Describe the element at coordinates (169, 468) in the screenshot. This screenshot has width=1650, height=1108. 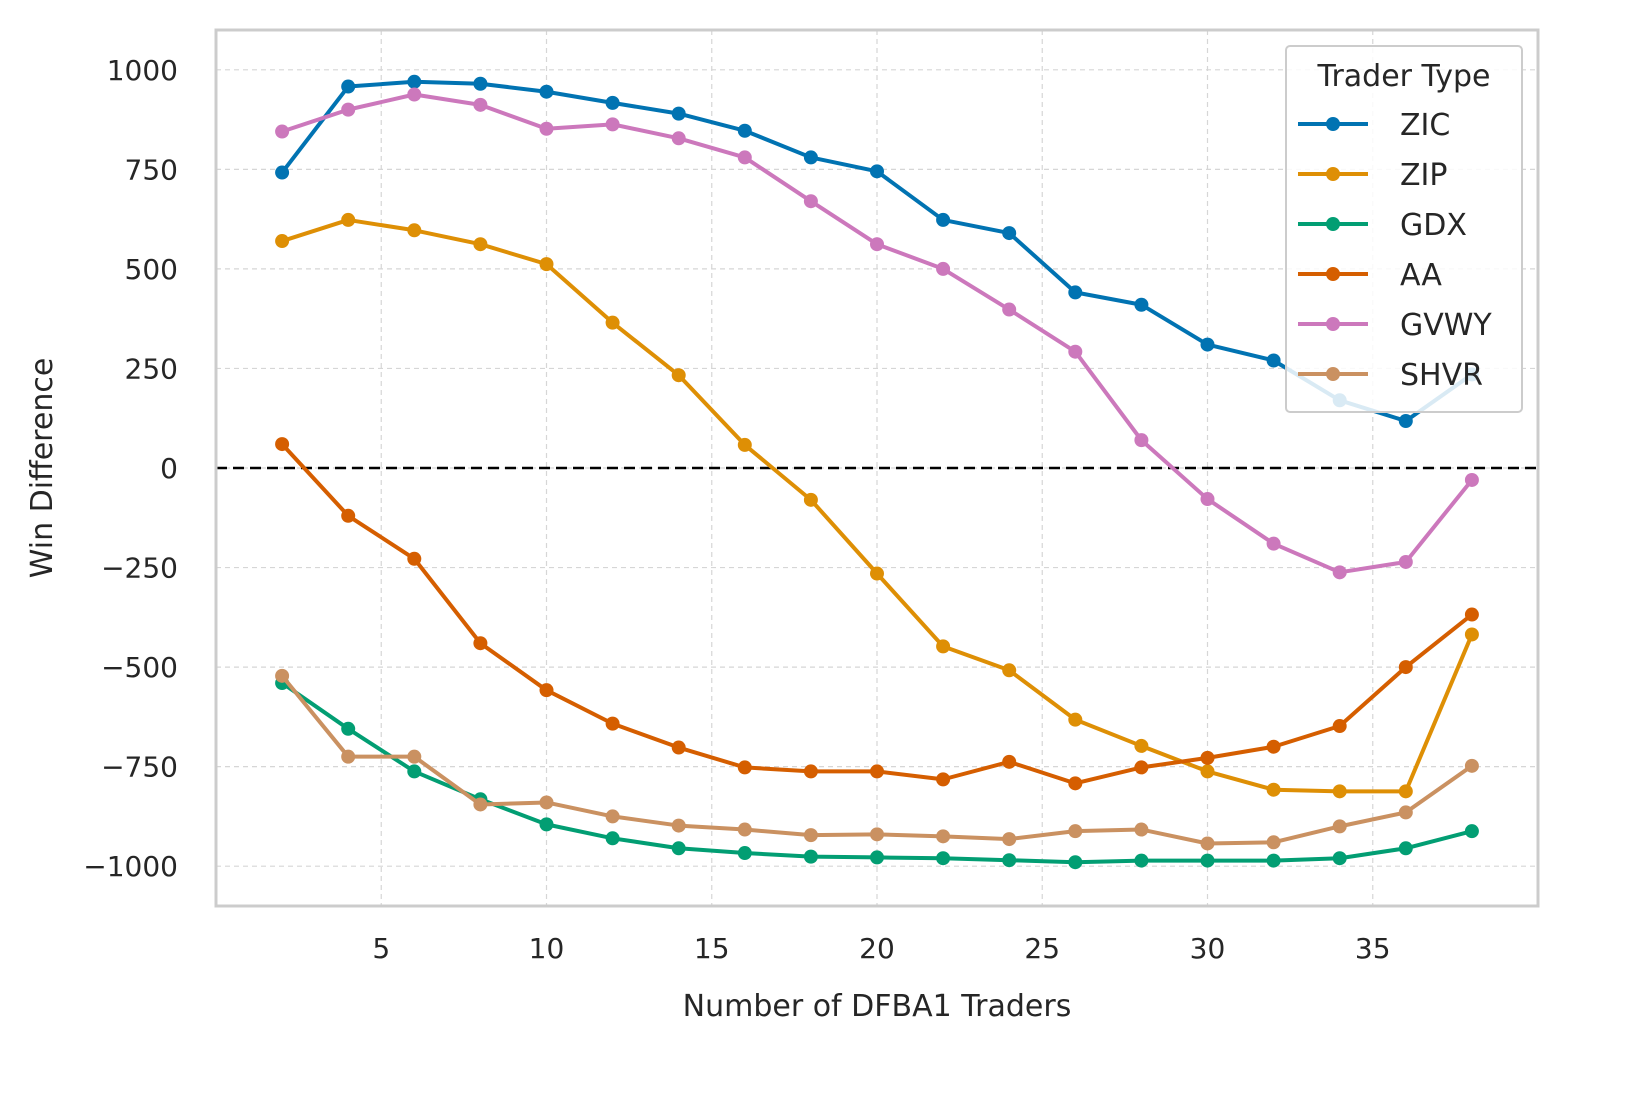
I see `y-tick-label: 0` at that location.